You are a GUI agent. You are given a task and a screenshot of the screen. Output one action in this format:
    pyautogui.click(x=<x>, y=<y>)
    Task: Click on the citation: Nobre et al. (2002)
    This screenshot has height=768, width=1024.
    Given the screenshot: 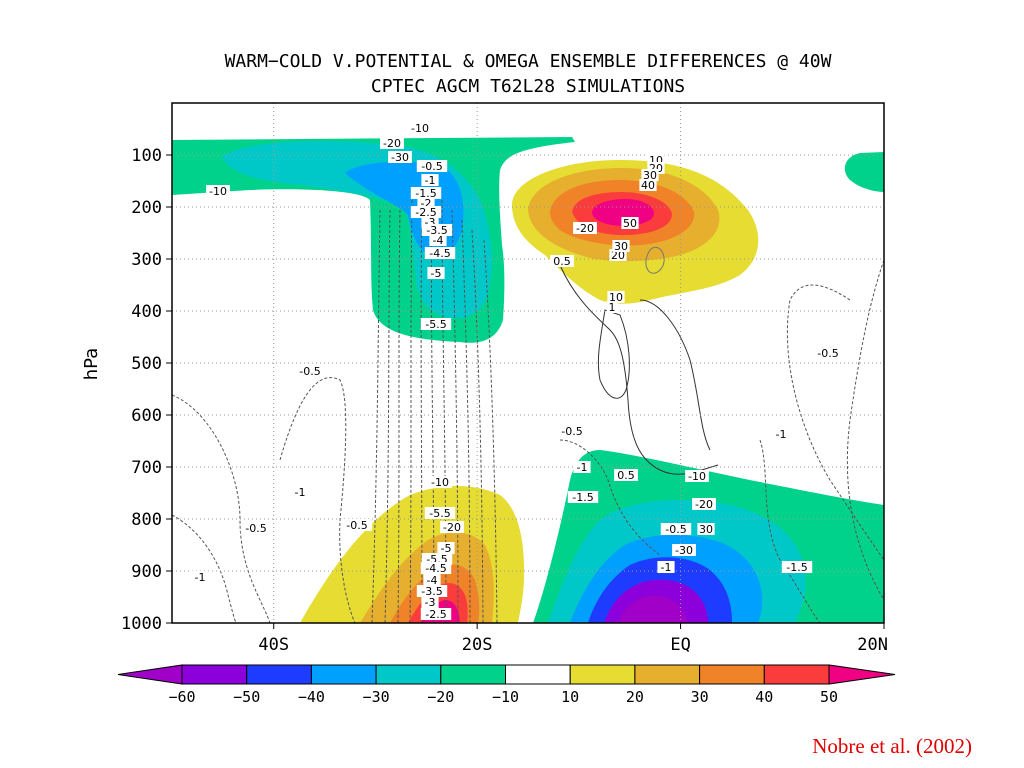 What is the action you would take?
    pyautogui.click(x=892, y=746)
    